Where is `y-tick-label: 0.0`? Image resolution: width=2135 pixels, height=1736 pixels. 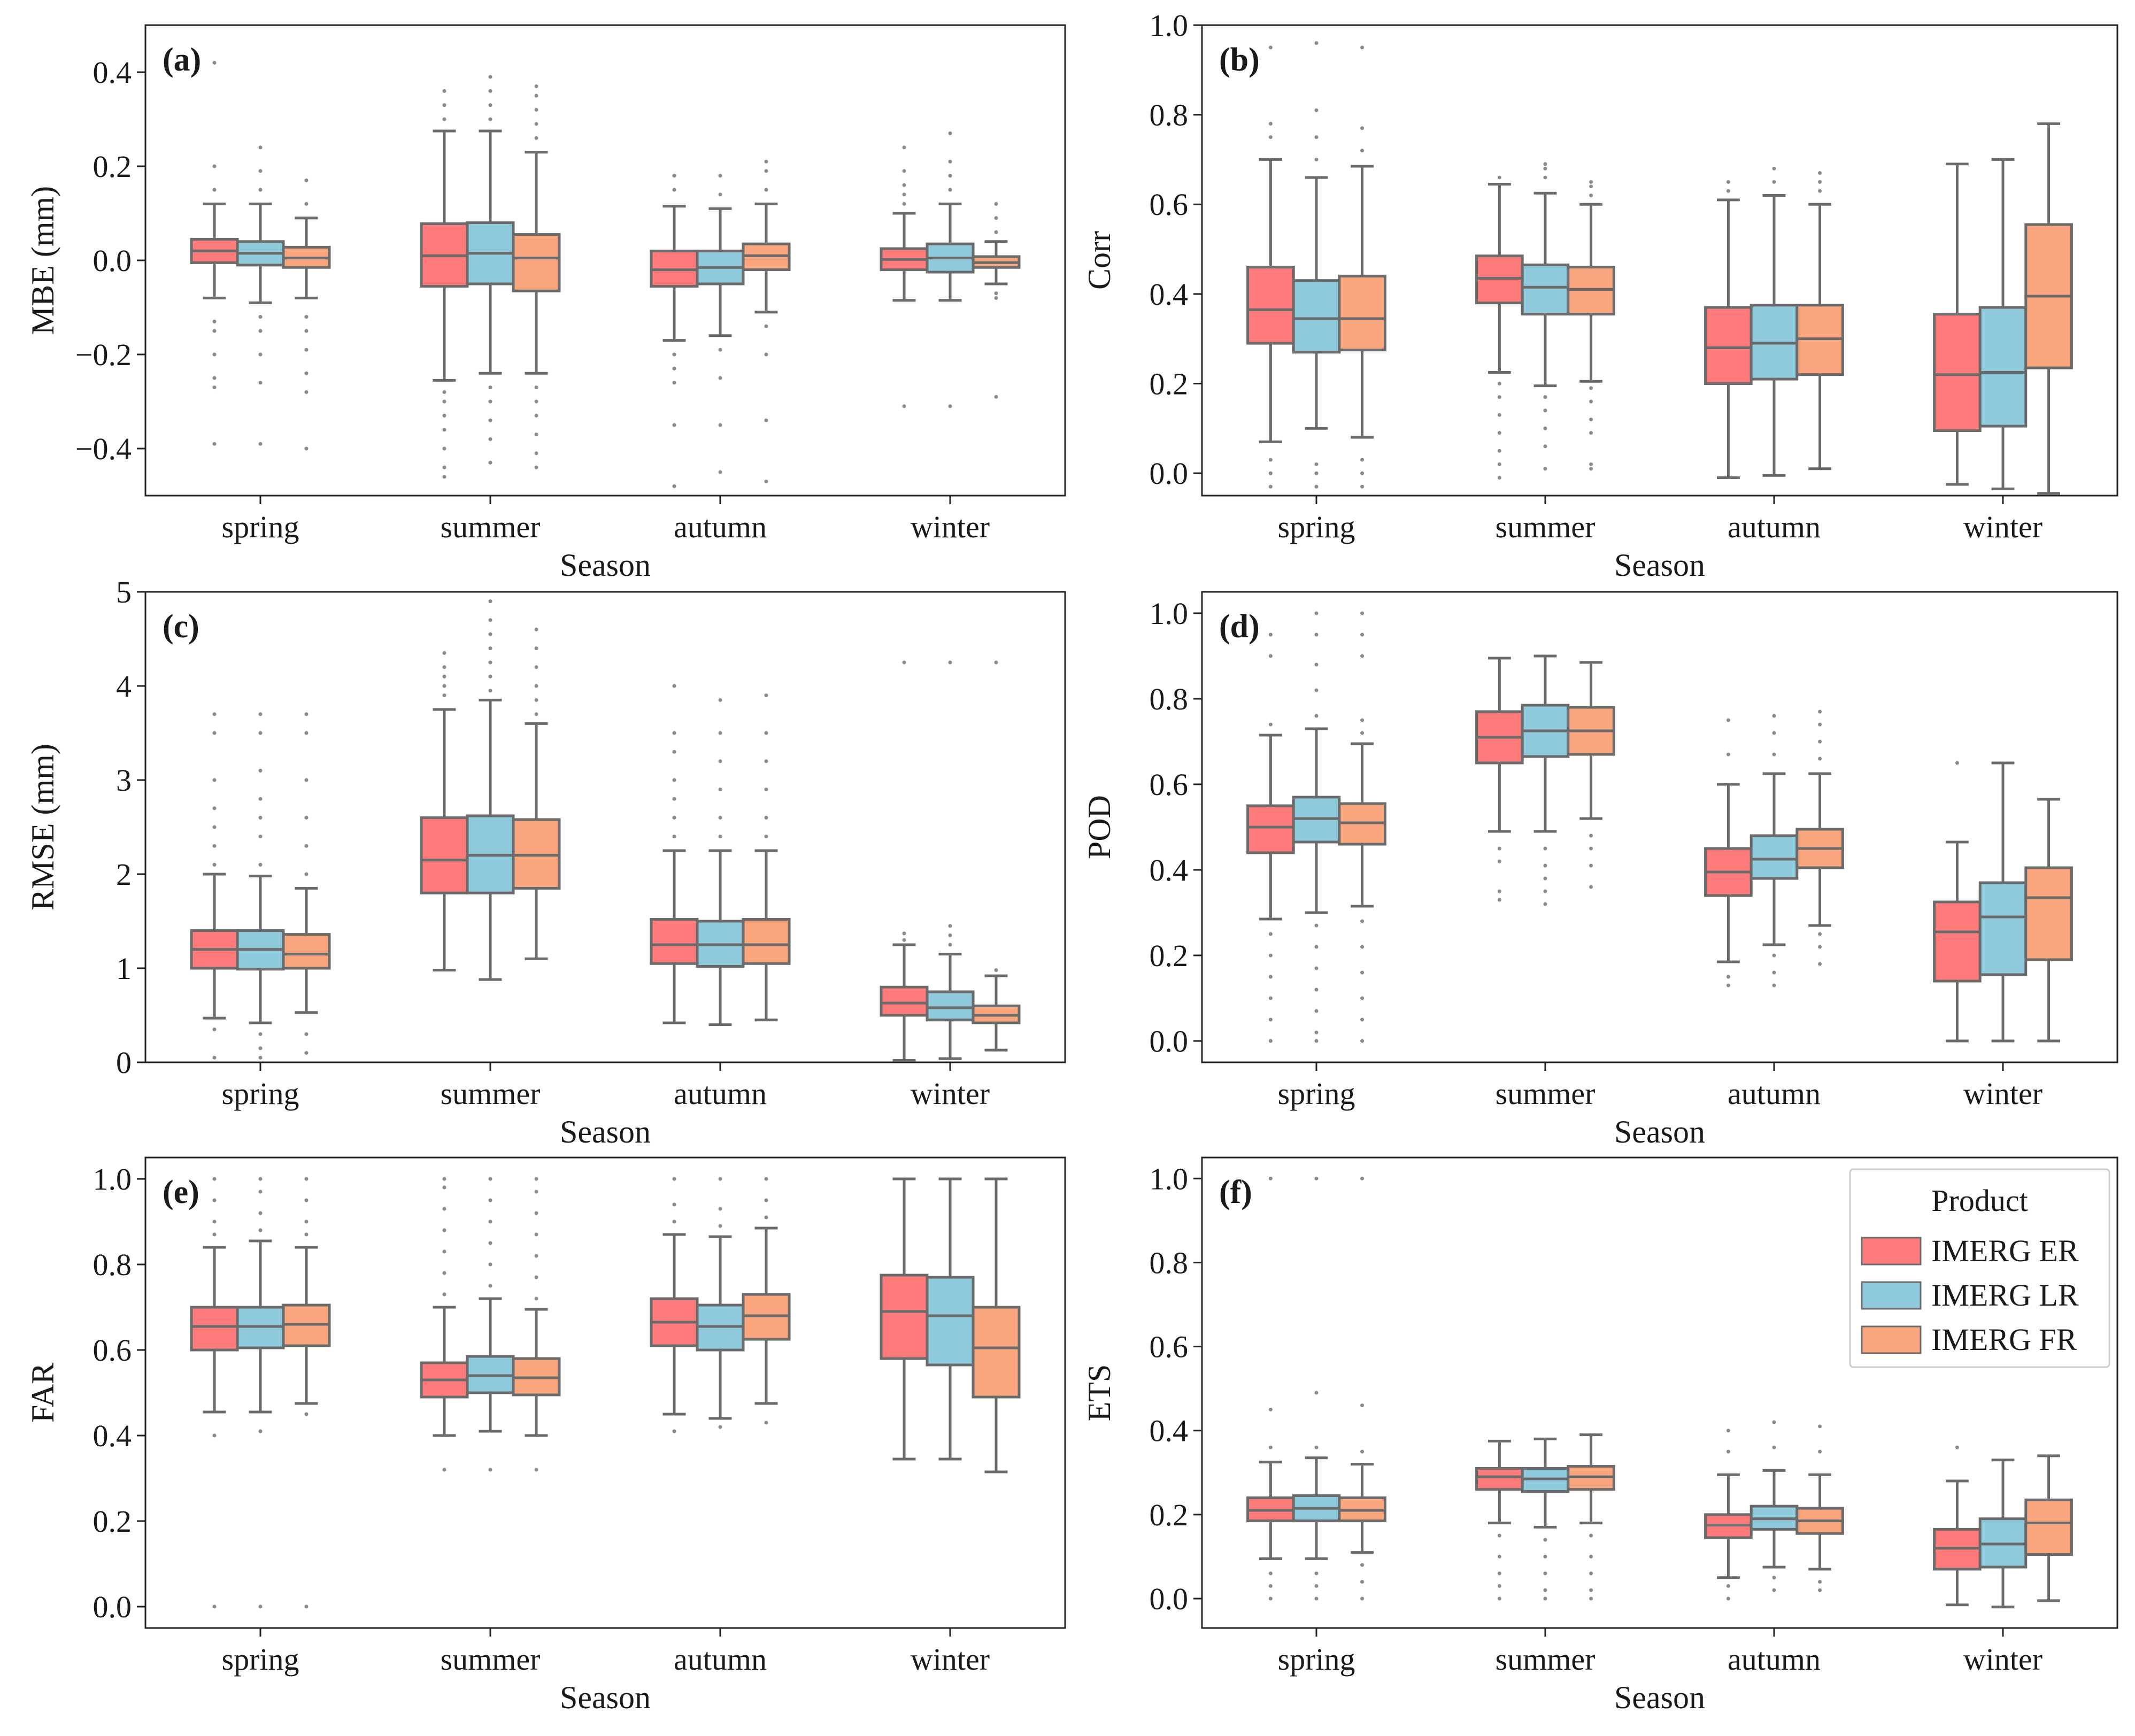
y-tick-label: 0.0 is located at coordinates (112, 1607).